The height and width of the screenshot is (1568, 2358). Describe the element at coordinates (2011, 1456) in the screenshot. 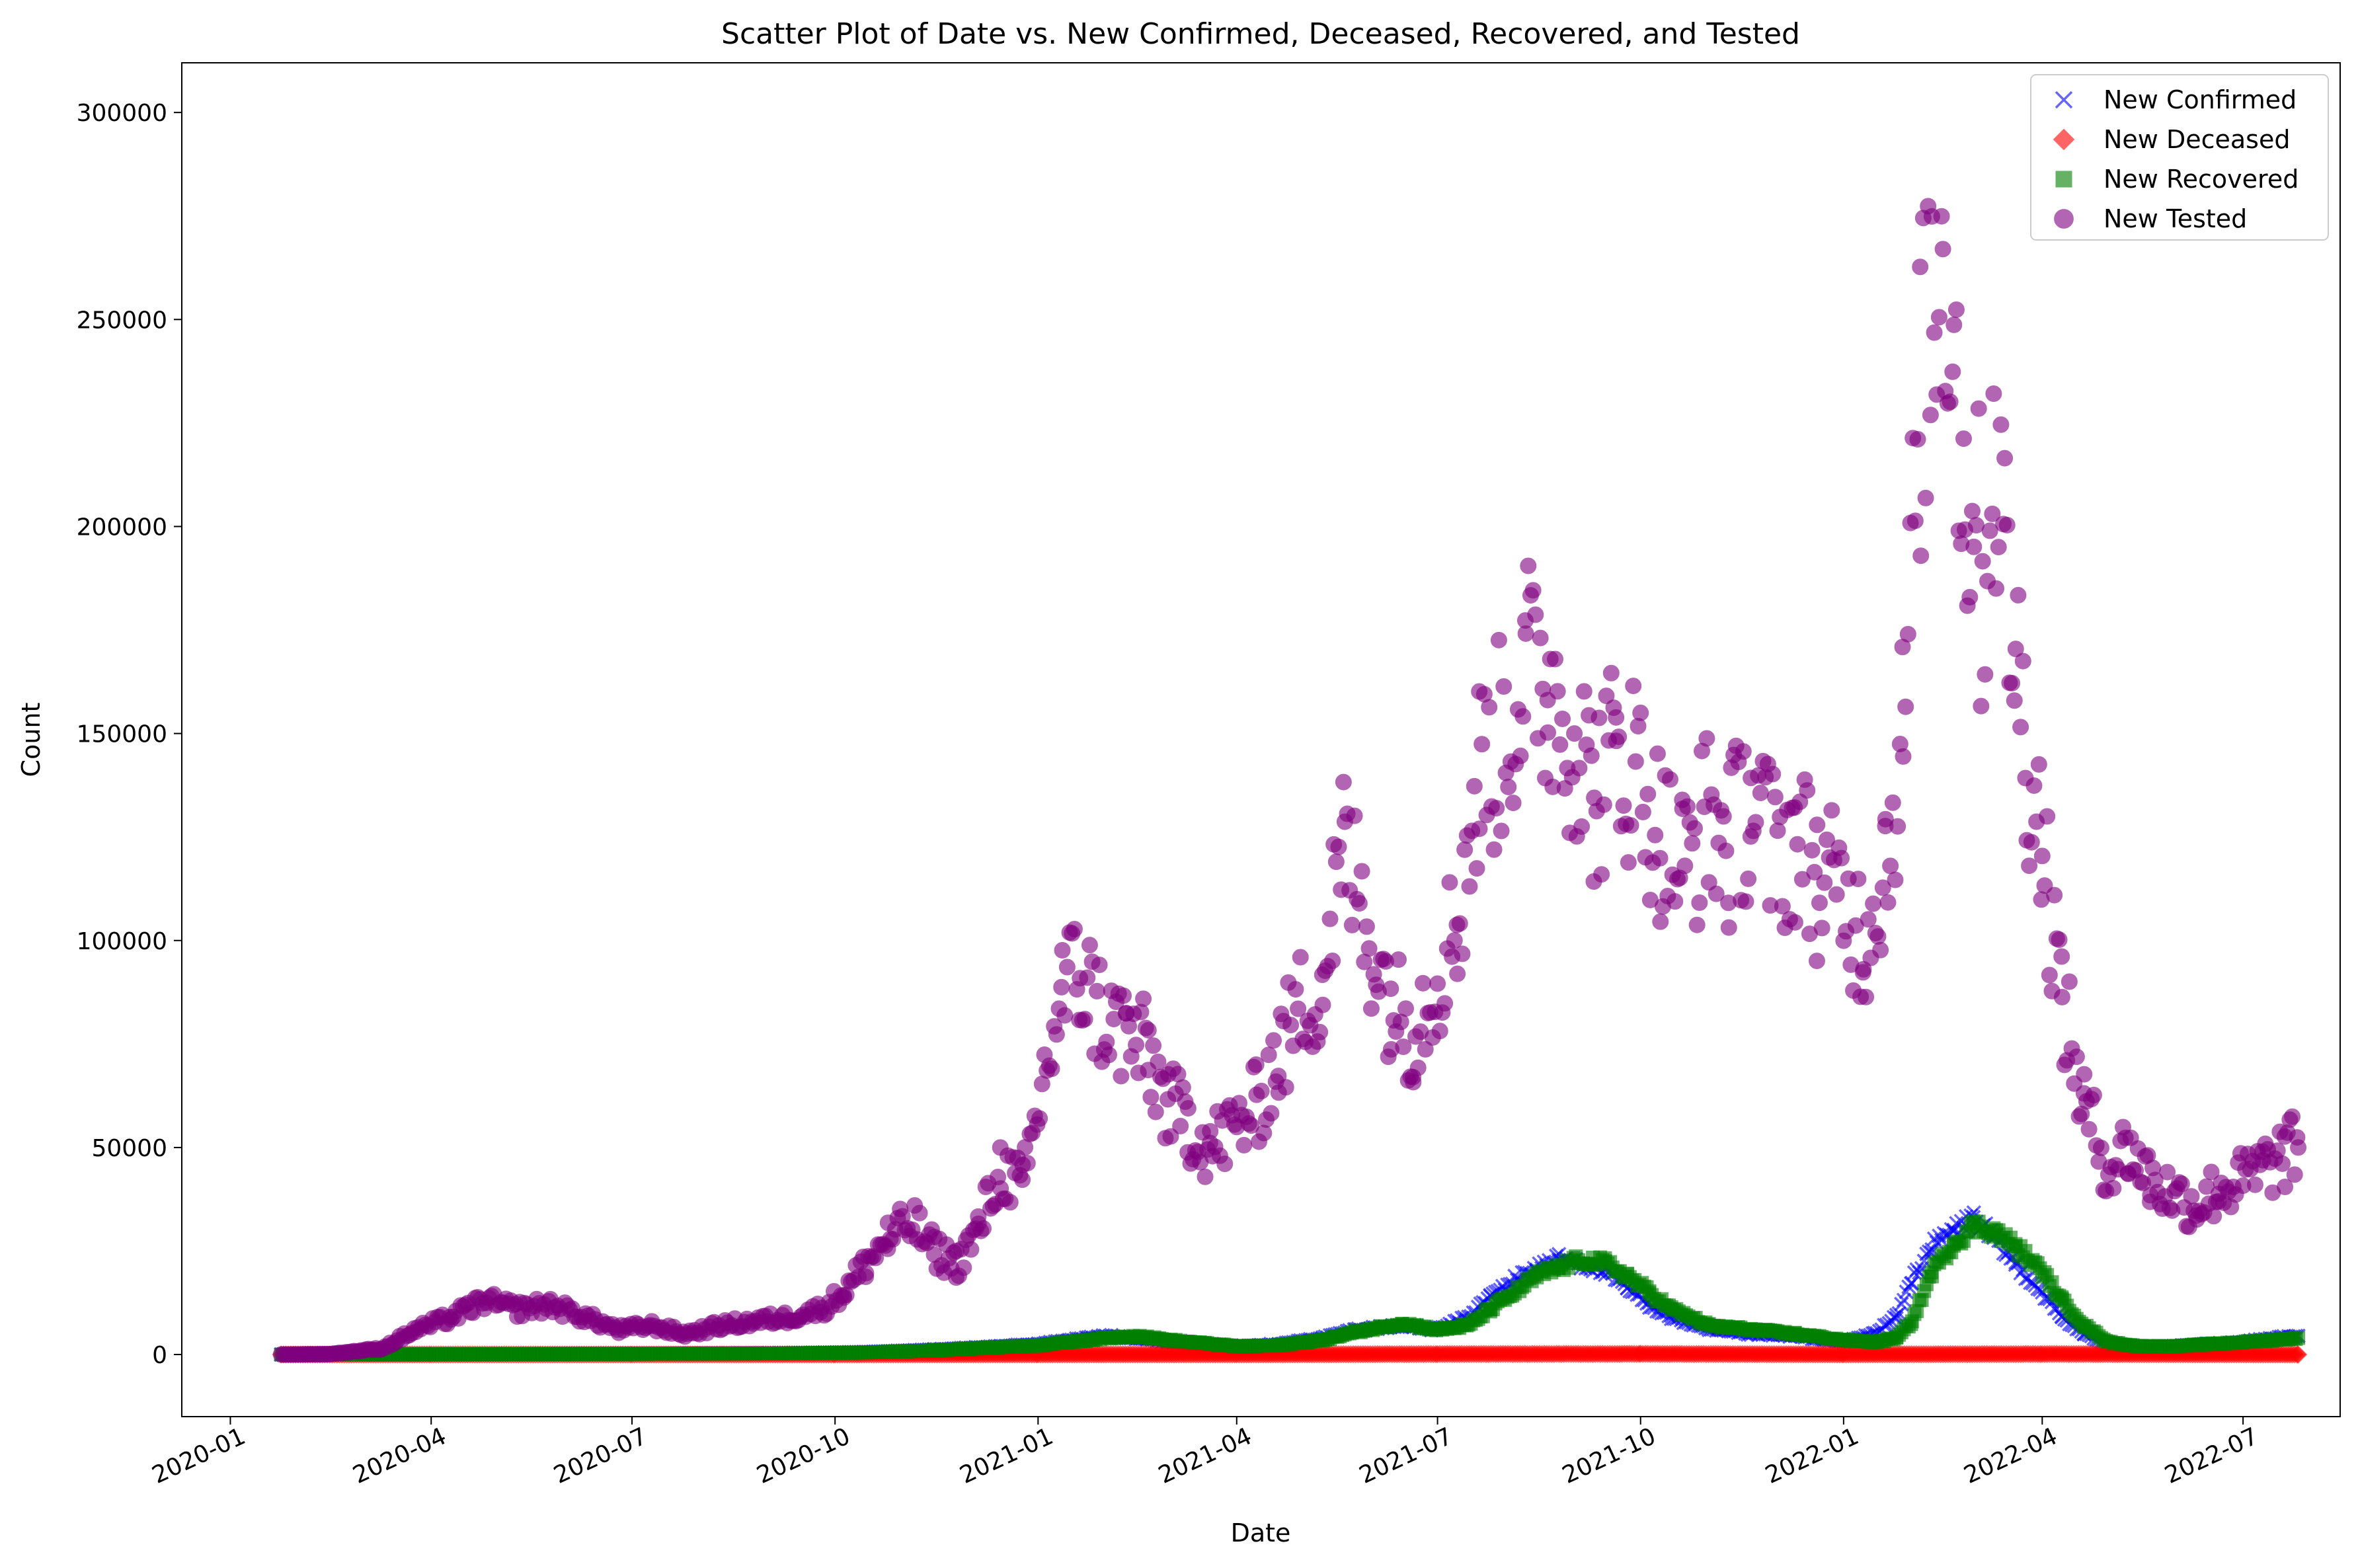

I see `x-tick-label: 2022-04` at that location.